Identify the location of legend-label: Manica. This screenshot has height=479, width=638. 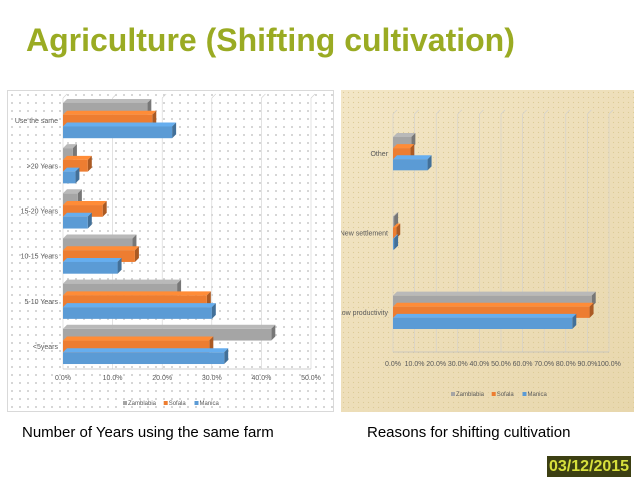
(538, 395).